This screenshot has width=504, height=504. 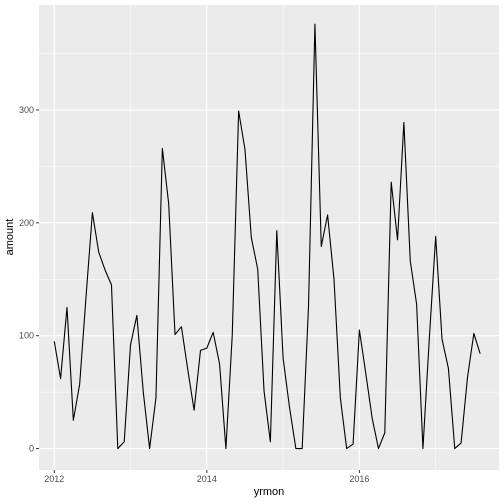 I want to click on y-axis-title: amount, so click(x=10, y=237).